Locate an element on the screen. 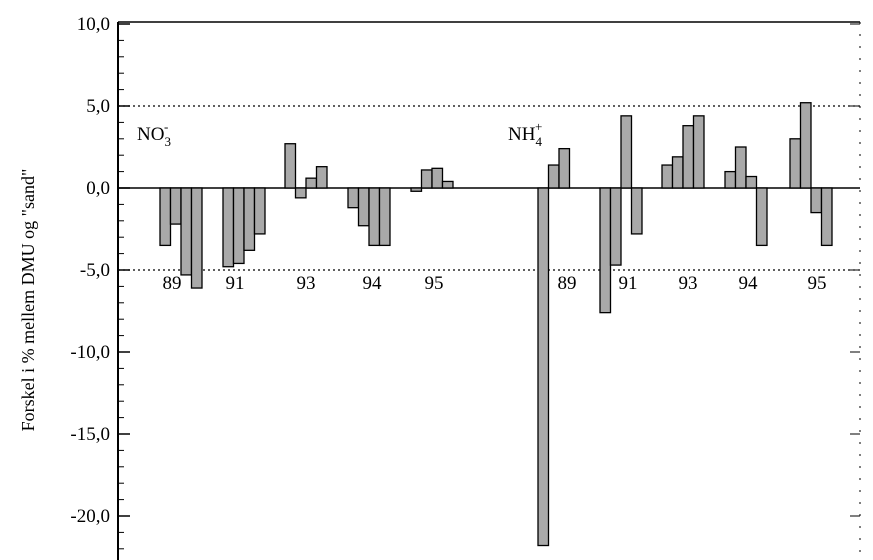  y-tick-label: -20,0 is located at coordinates (90, 516).